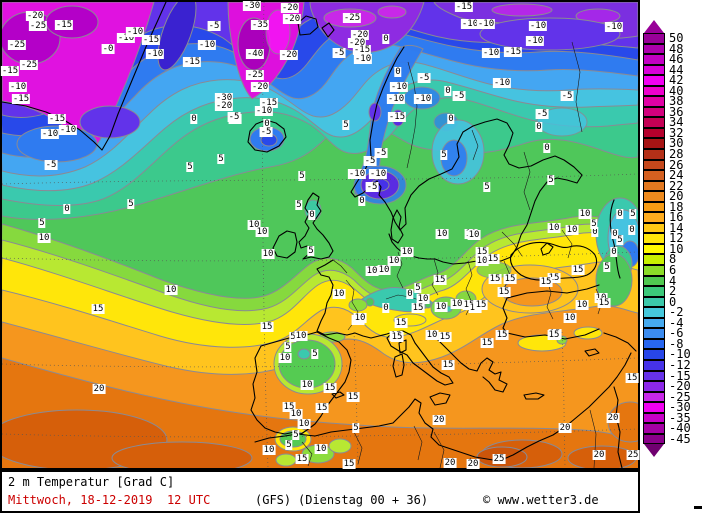  Describe the element at coordinates (38, 26) in the screenshot. I see `temp-label: -25` at that location.